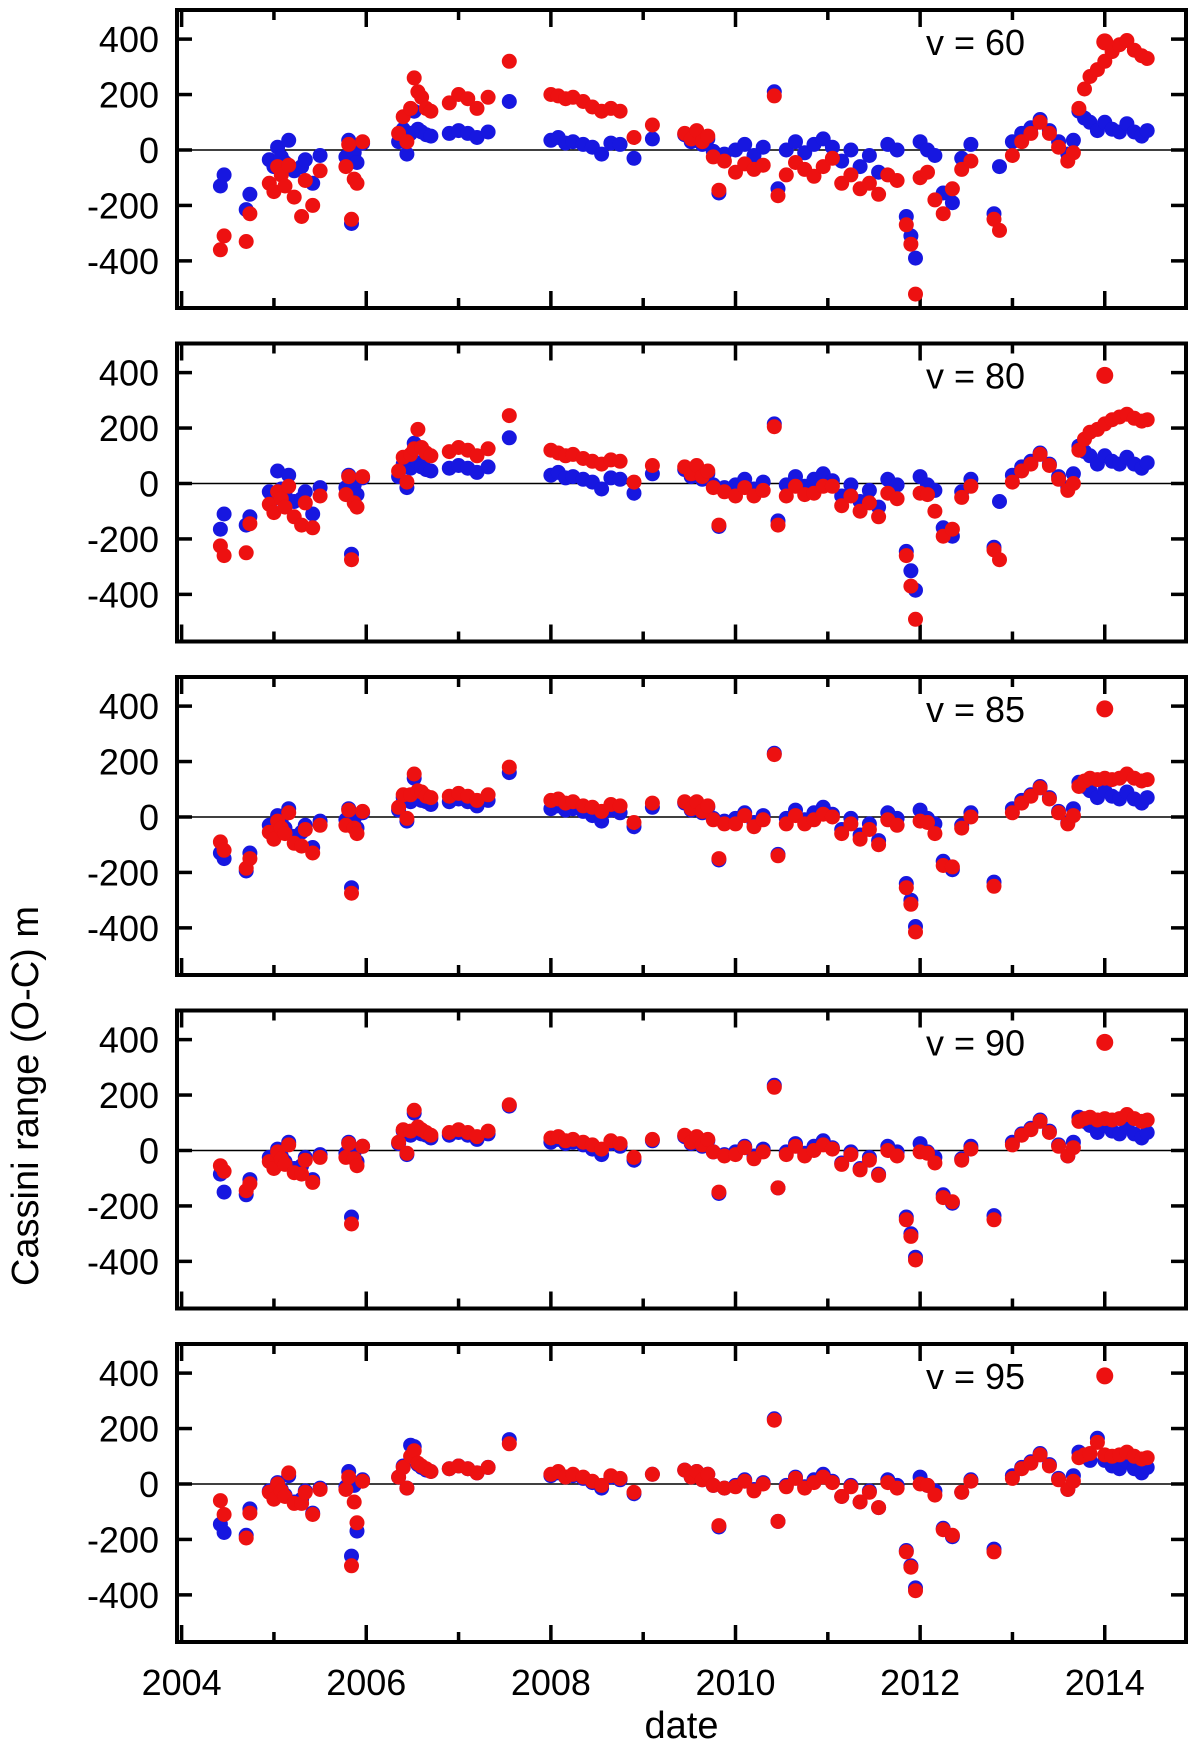 The width and height of the screenshot is (1200, 1748). Describe the element at coordinates (735, 1682) in the screenshot. I see `x-tick-label: 2010` at that location.